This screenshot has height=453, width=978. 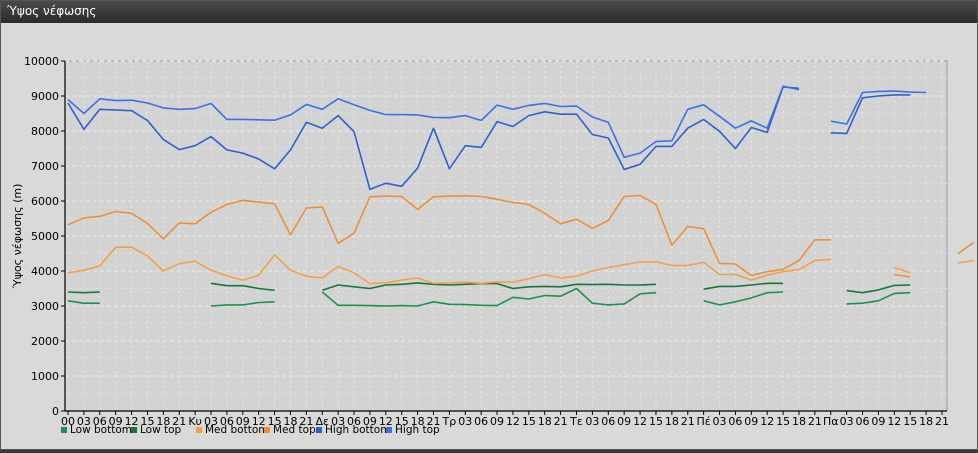 I want to click on legend-label: Low top, so click(x=161, y=430).